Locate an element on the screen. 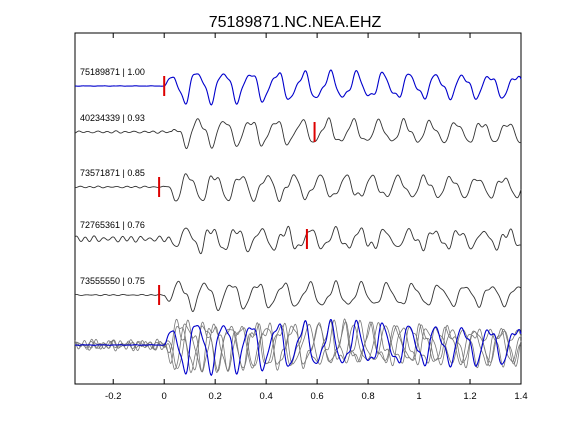 The width and height of the screenshot is (576, 432). trace-label: 40234339 | 0.93 is located at coordinates (112, 118).